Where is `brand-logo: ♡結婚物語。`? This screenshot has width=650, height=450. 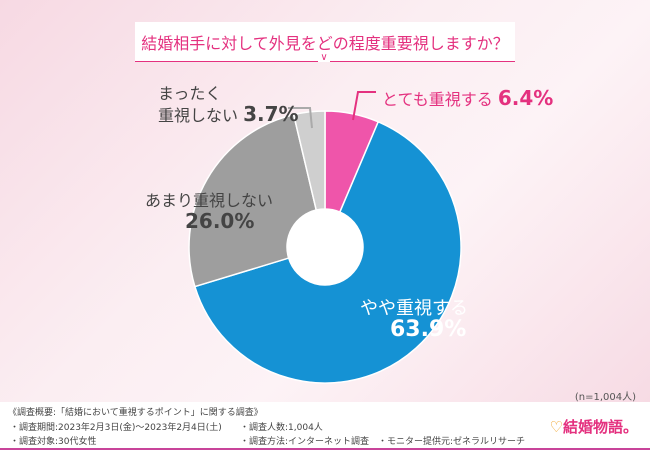 brand-logo: ♡結婚物語。 is located at coordinates (594, 426).